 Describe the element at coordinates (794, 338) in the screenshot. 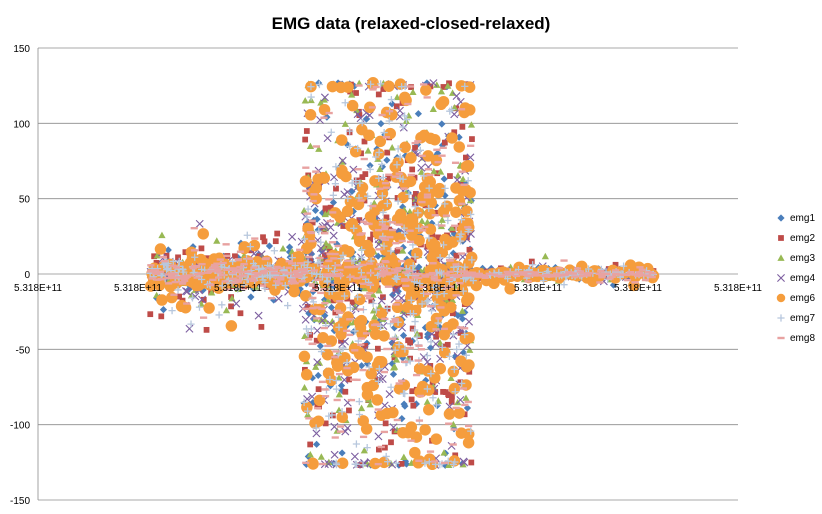

I see `legend-item-emg8: emg8` at that location.